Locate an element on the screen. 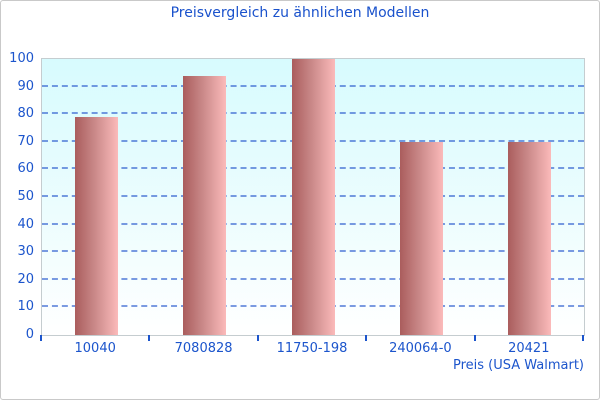 Image resolution: width=600 pixels, height=400 pixels. x-tick-label: 11750-198 is located at coordinates (312, 348).